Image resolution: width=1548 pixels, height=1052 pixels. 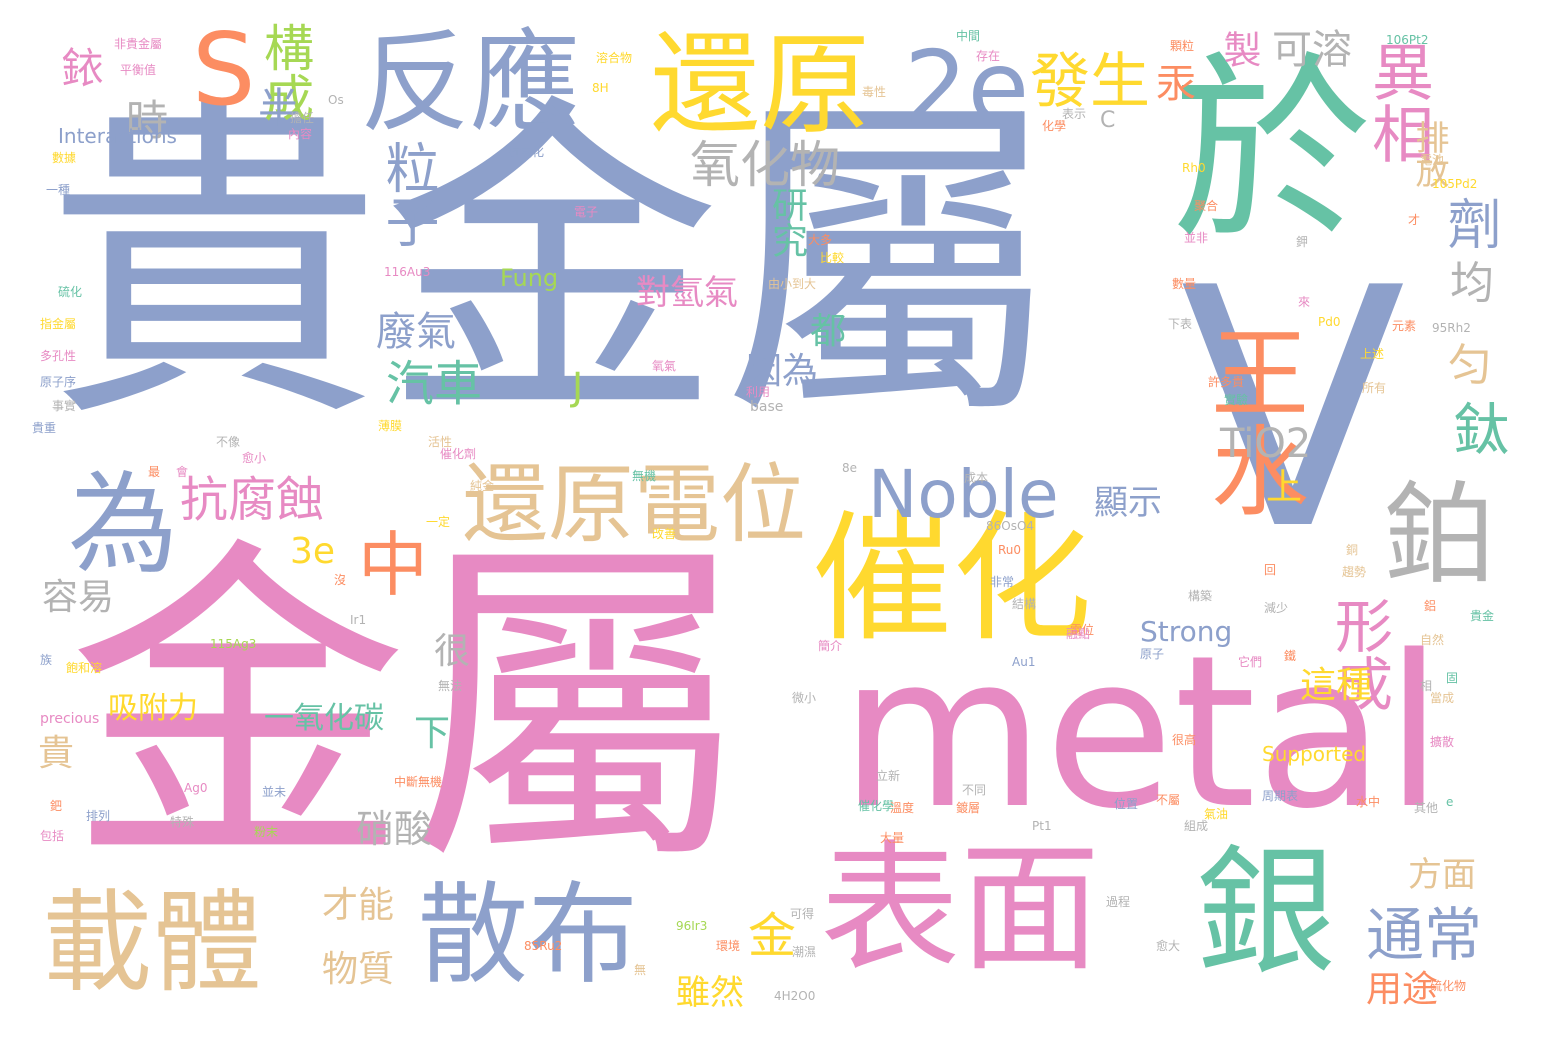 I want to click on word: 方面, so click(x=1442, y=875).